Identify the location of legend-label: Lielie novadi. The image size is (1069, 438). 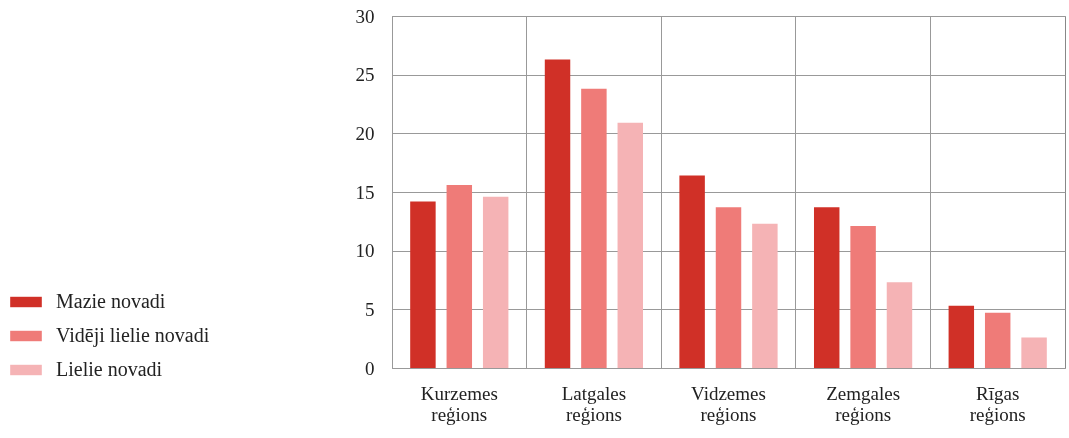
(109, 369).